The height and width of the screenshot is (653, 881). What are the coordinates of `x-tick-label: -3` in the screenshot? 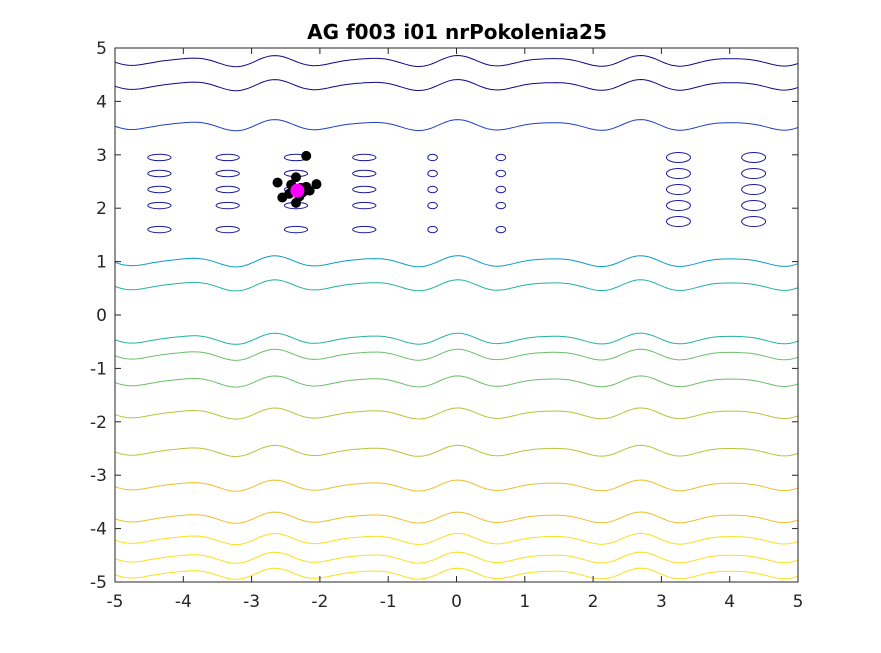 It's located at (251, 602).